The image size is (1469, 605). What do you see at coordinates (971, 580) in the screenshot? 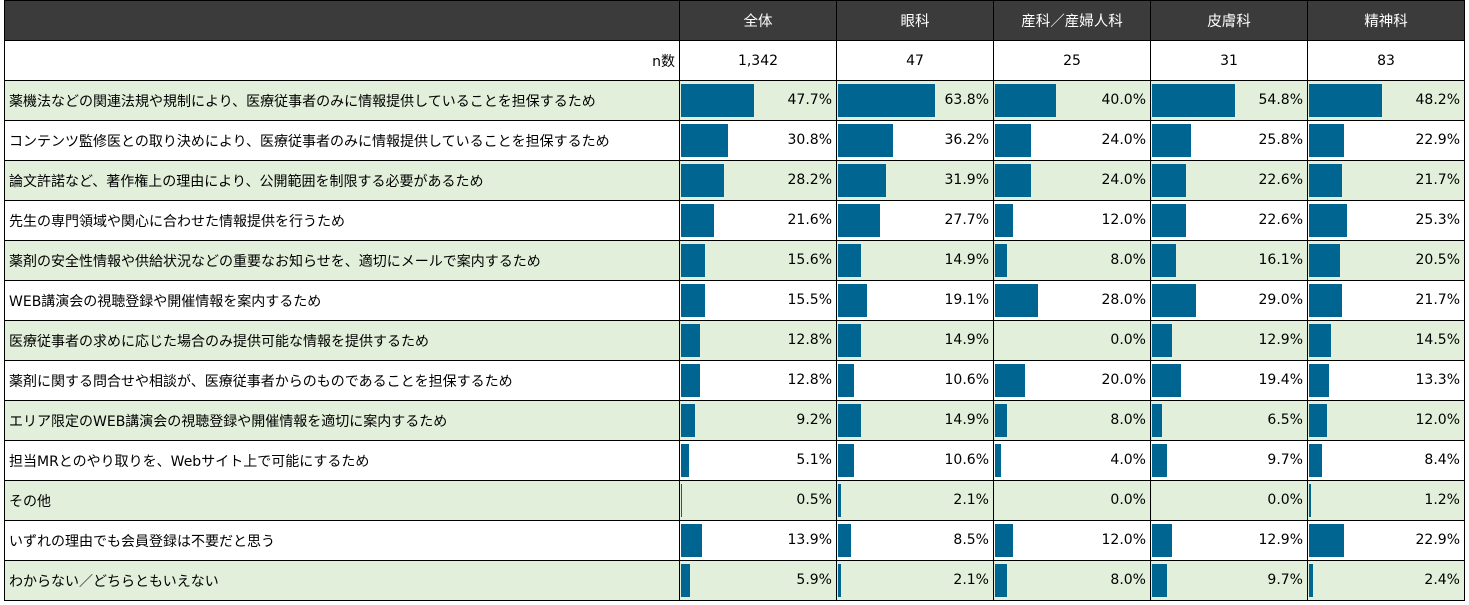
I see `percent-value: 2.1%` at bounding box center [971, 580].